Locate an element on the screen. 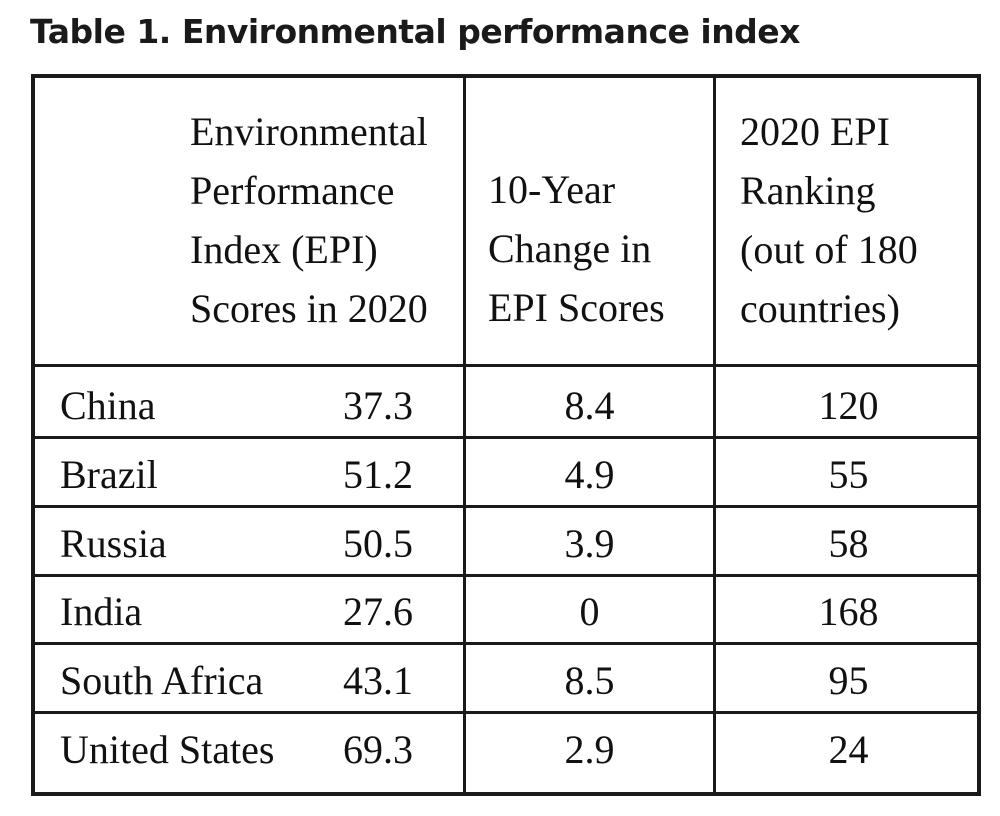  change-cell: 8.5 is located at coordinates (589, 680).